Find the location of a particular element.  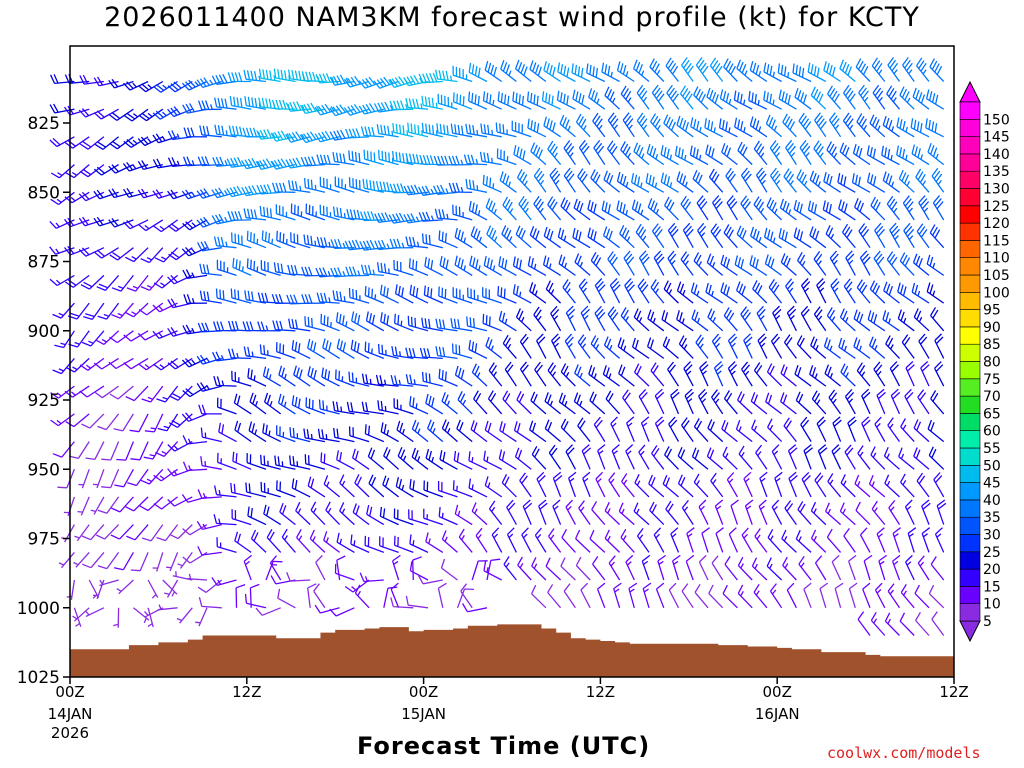

colorbar-swatch is located at coordinates (970, 283).